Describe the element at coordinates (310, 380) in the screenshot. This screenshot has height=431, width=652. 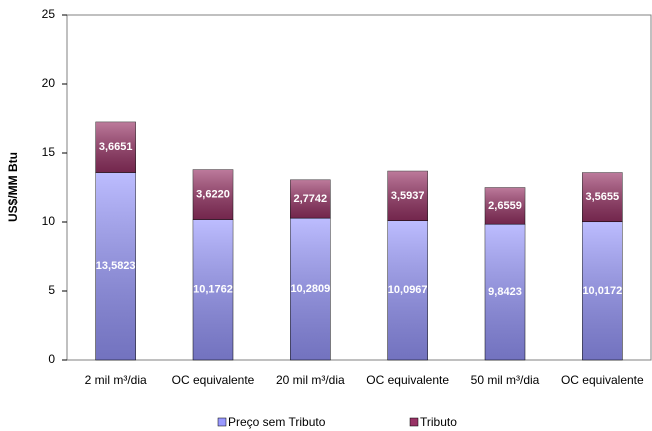
I see `x-tick-label: 20 mil m³/dia` at that location.